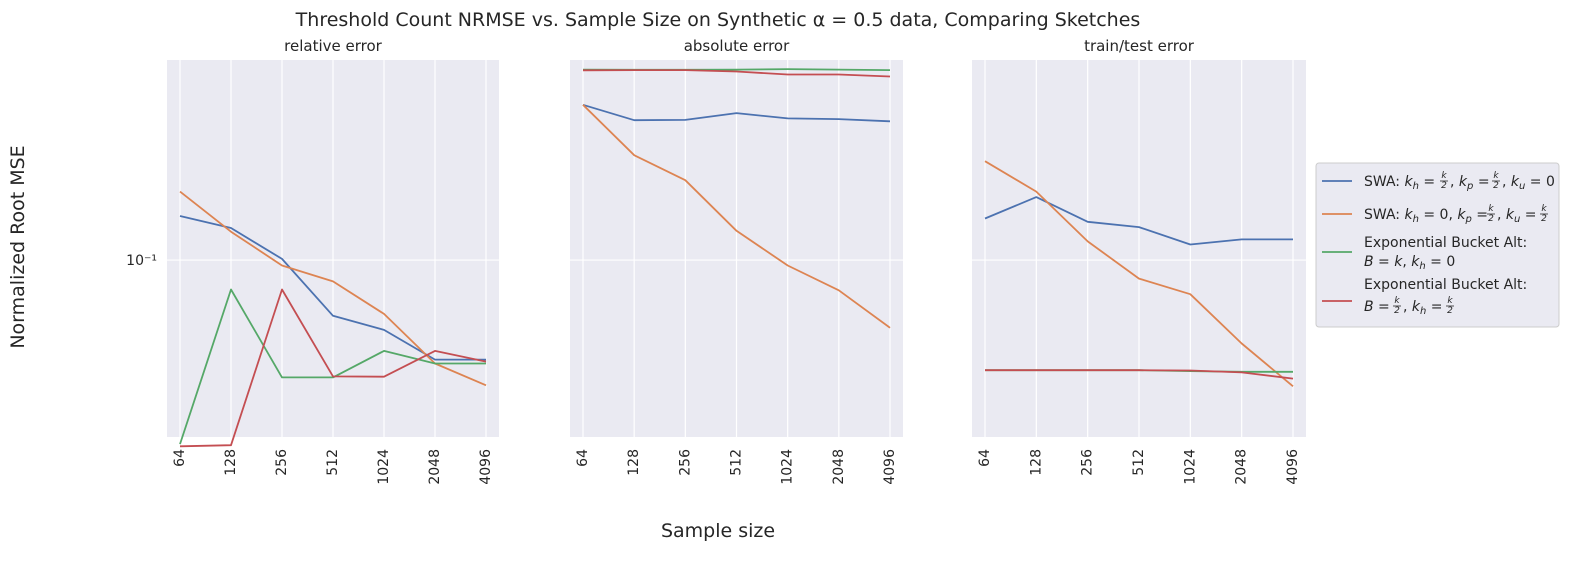 The image size is (1595, 565). I want to click on legend-label: SWA: kh =, so click(1399, 183).